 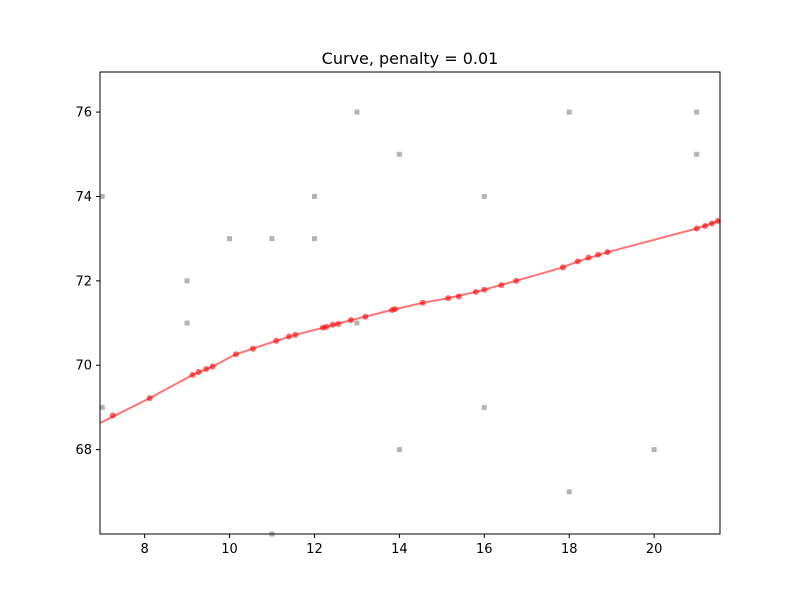 I want to click on x-tick-label: 16, so click(x=484, y=549).